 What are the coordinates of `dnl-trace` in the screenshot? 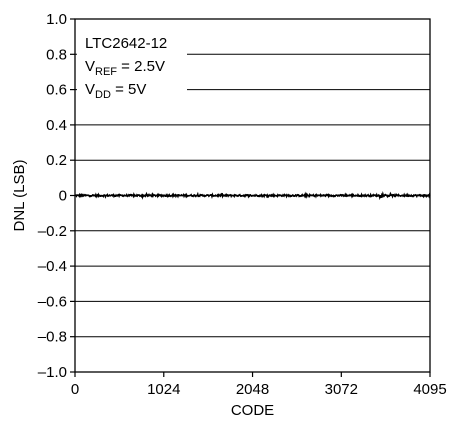 It's located at (252, 195).